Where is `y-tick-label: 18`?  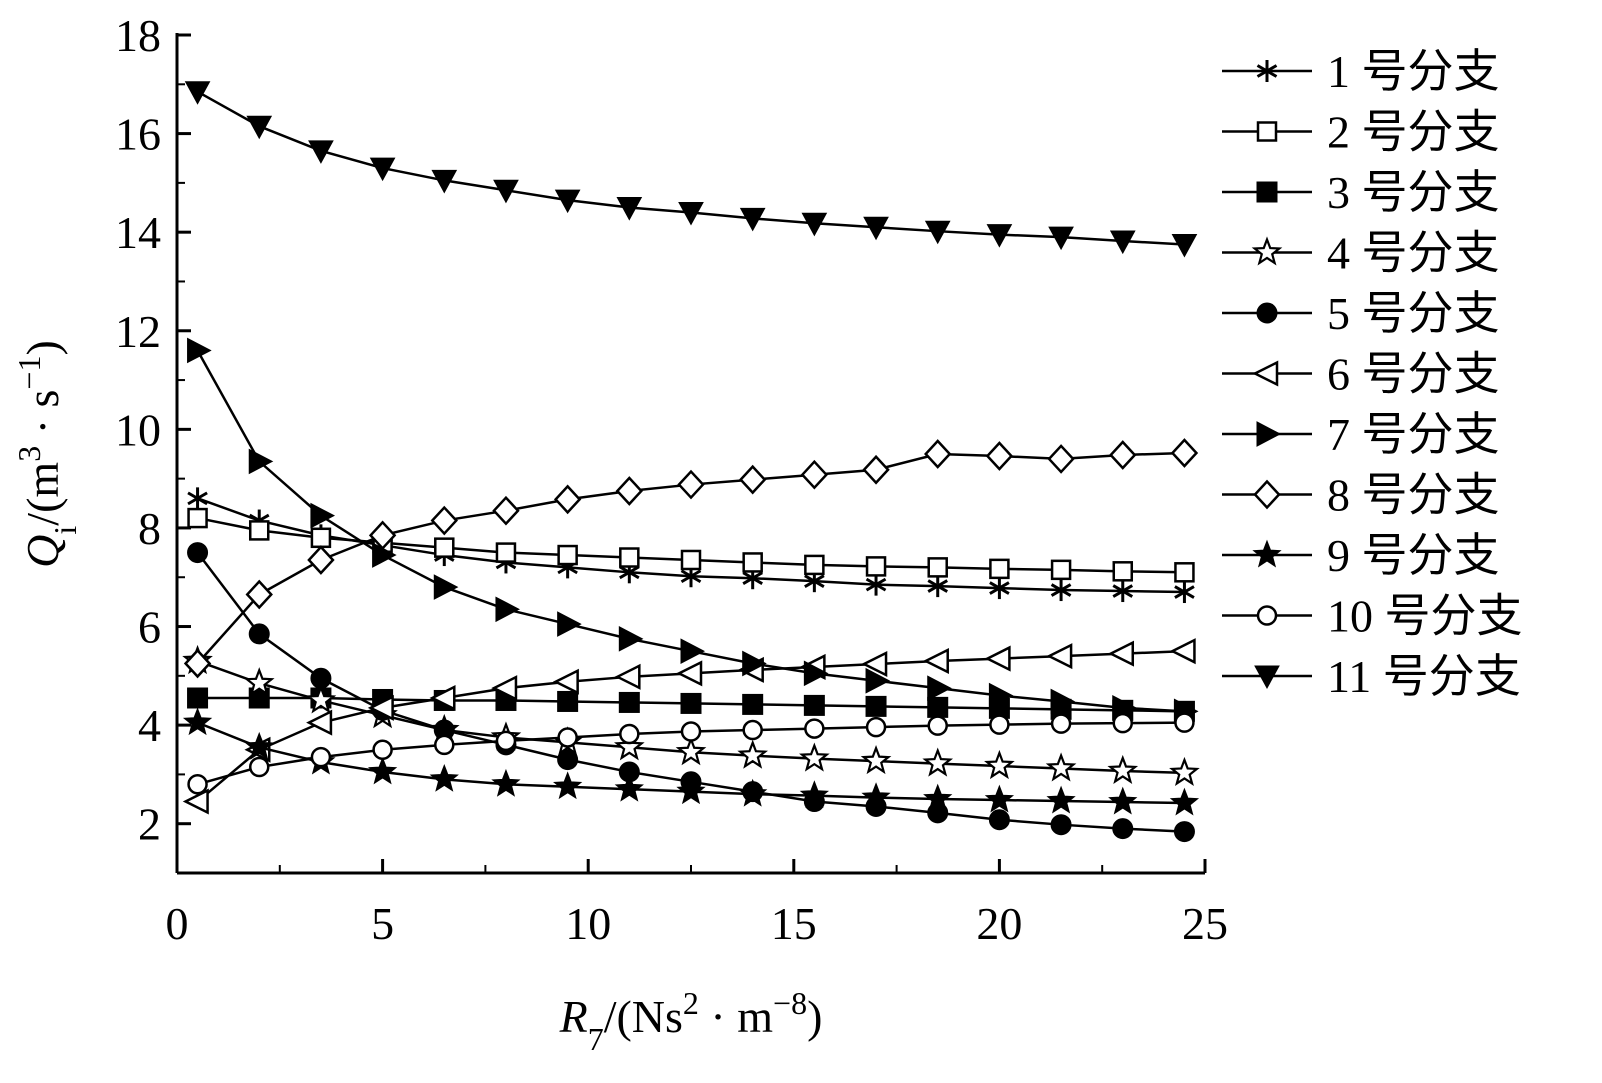
y-tick-label: 18 is located at coordinates (138, 35).